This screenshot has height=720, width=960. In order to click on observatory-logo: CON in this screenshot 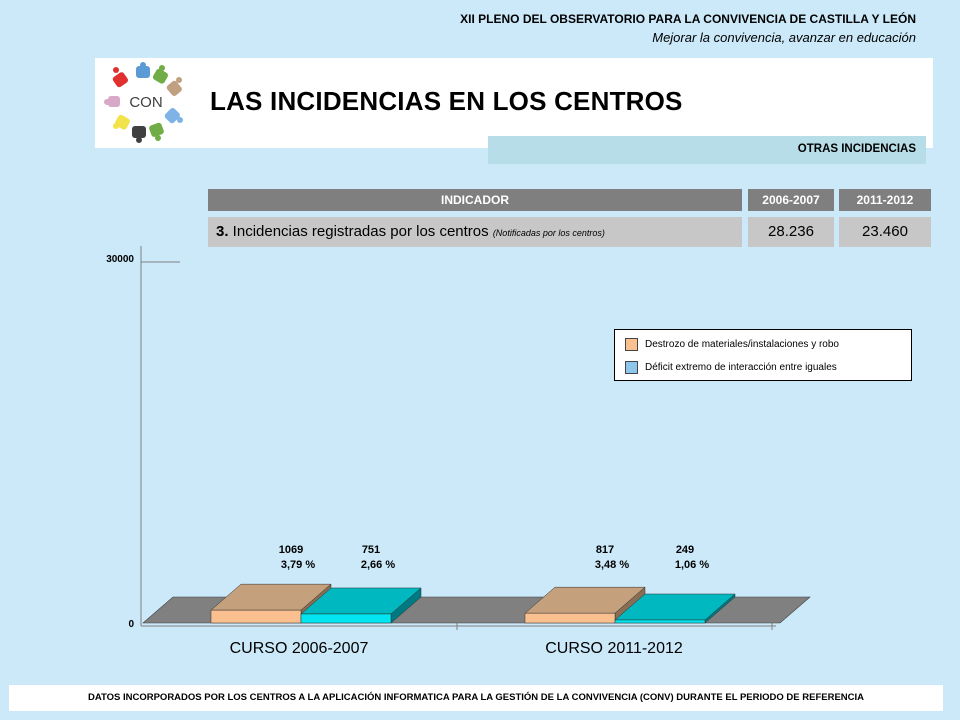, I will do `click(143, 102)`.